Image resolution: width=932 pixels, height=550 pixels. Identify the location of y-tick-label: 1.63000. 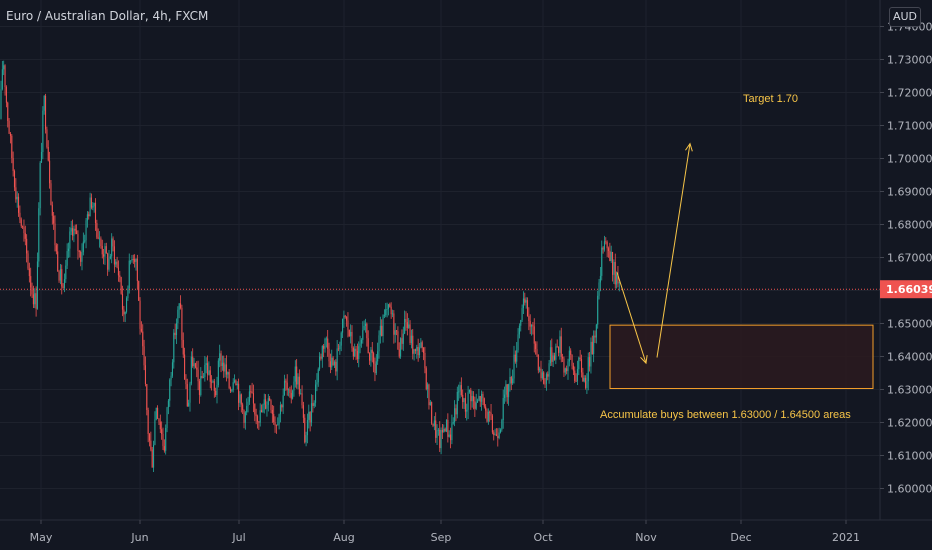
(909, 390).